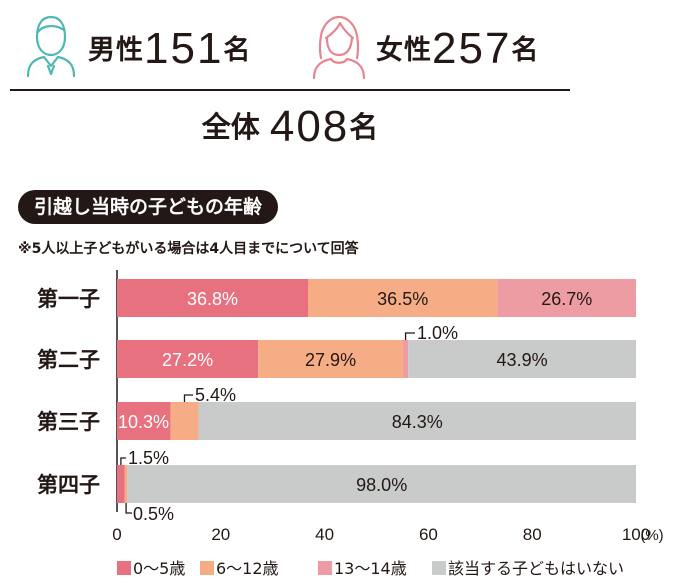 The height and width of the screenshot is (588, 677). What do you see at coordinates (290, 90) in the screenshot?
I see `header-divider` at bounding box center [290, 90].